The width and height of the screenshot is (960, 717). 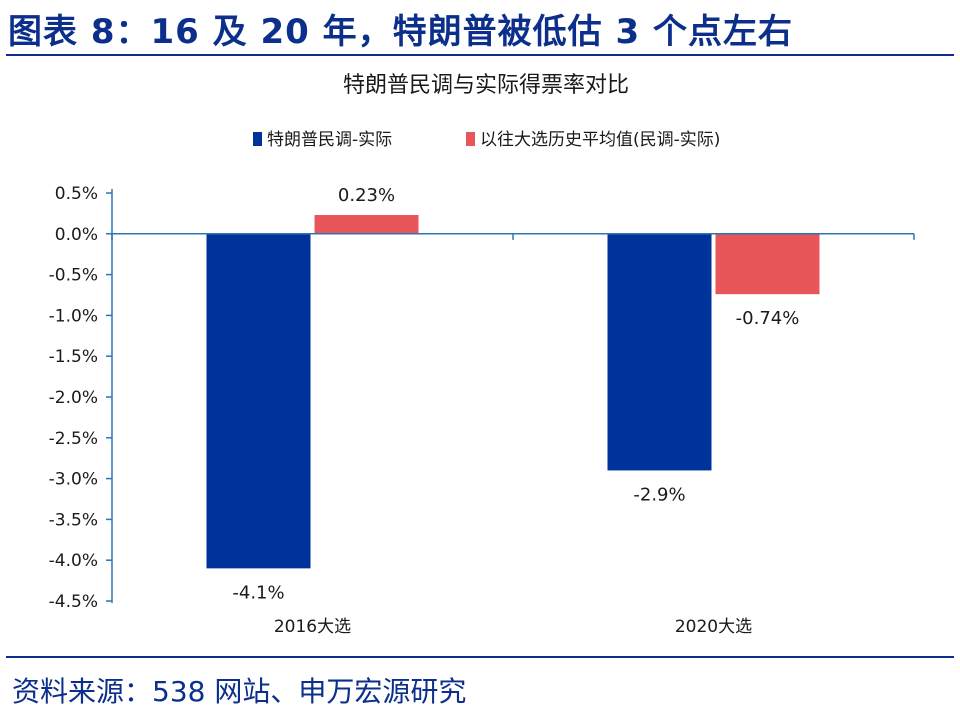 What do you see at coordinates (73, 357) in the screenshot?
I see `y-tick-label: -1.5%` at bounding box center [73, 357].